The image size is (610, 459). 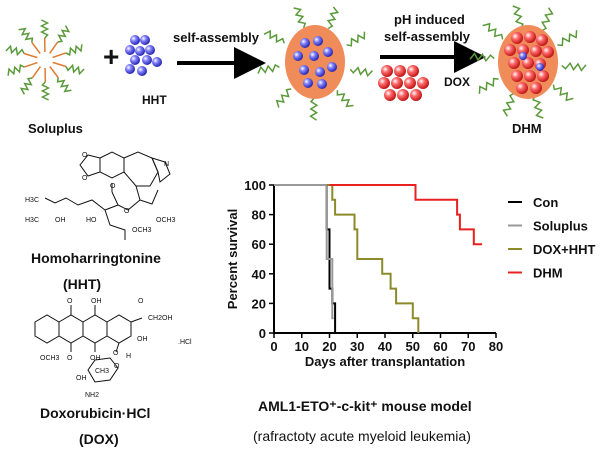 What do you see at coordinates (107, 195) in the screenshot?
I see `hht-structure-drawing` at bounding box center [107, 195].